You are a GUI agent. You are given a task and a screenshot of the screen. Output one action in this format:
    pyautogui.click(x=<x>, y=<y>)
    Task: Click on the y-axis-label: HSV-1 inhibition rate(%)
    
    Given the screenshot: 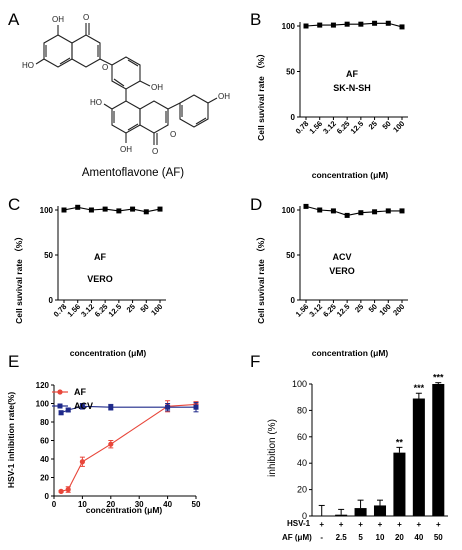 What is the action you would take?
    pyautogui.click(x=11, y=440)
    